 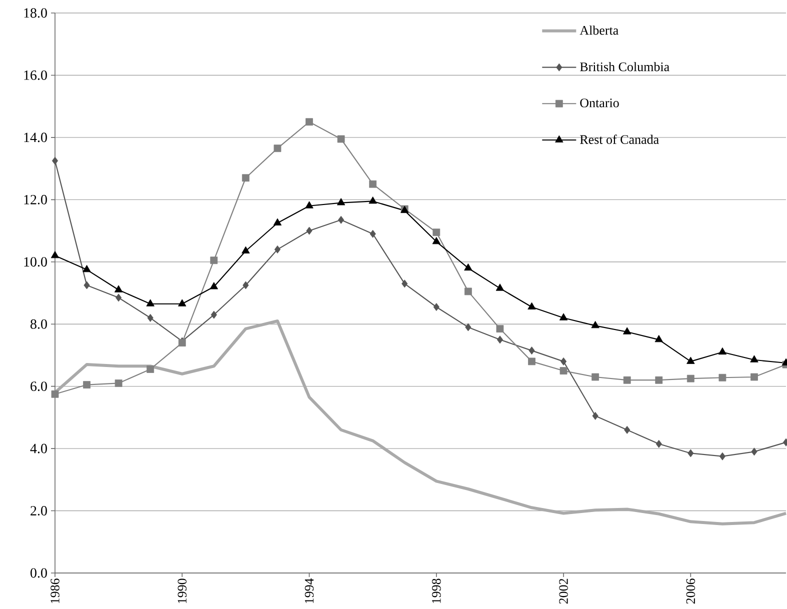 I want to click on y-tick-label: 8.0, so click(x=38, y=324).